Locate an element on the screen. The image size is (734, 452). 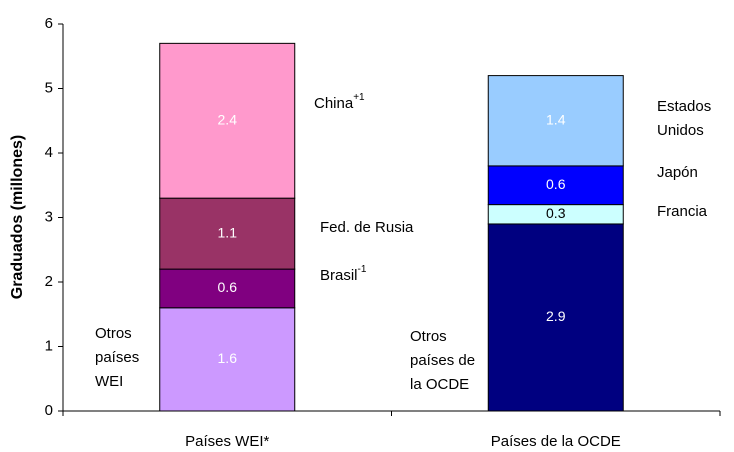
segment-name-text: China is located at coordinates (334, 103).